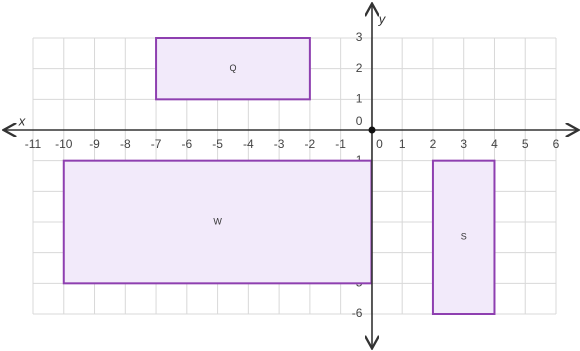  What do you see at coordinates (525, 144) in the screenshot?
I see `x-tick-label: 5` at bounding box center [525, 144].